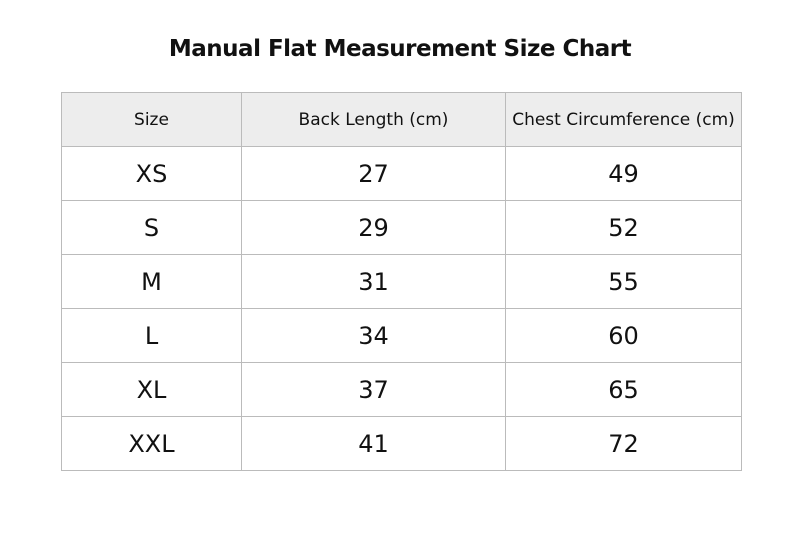 The image size is (800, 544). I want to click on table-cell: 72, so click(623, 443).